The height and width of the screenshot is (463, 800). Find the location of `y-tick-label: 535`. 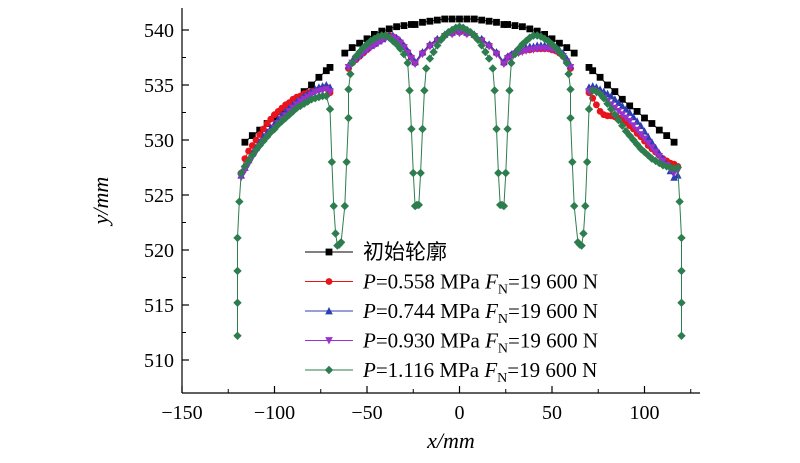

y-tick-label: 535 is located at coordinates (159, 86).